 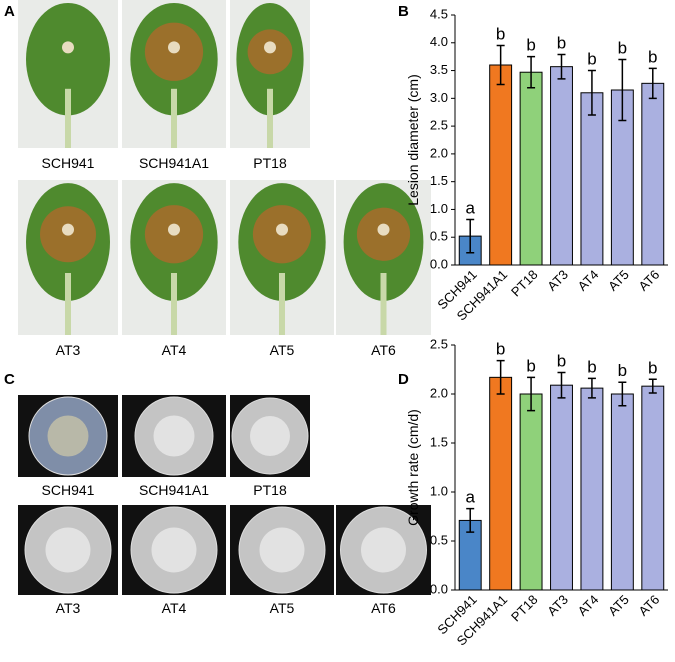 I want to click on y-tick-label: 4.0, so click(x=439, y=41).